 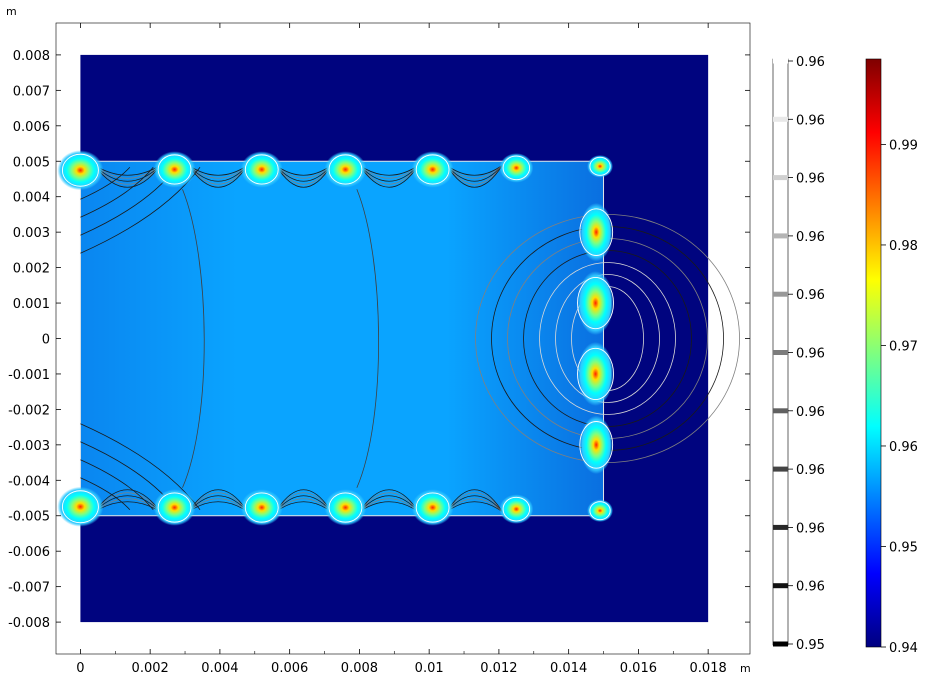 What do you see at coordinates (29, 375) in the screenshot?
I see `y-tick-label: -0.001` at bounding box center [29, 375].